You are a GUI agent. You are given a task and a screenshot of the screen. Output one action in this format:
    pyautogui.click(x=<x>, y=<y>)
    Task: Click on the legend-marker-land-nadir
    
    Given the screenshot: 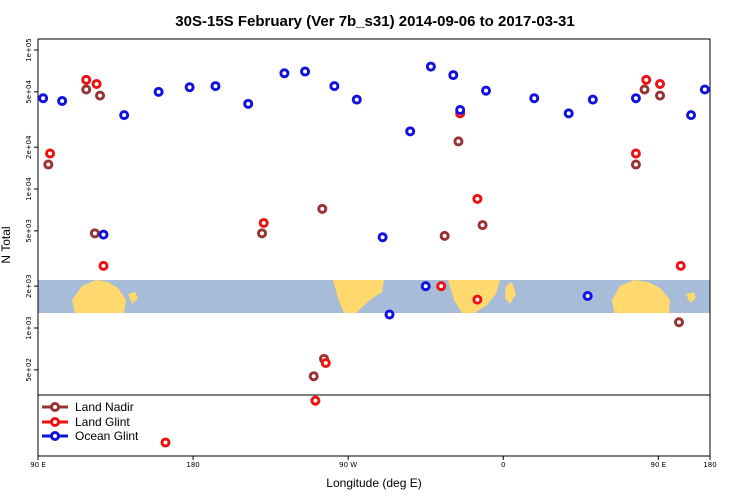 What is the action you would take?
    pyautogui.click(x=55, y=407)
    